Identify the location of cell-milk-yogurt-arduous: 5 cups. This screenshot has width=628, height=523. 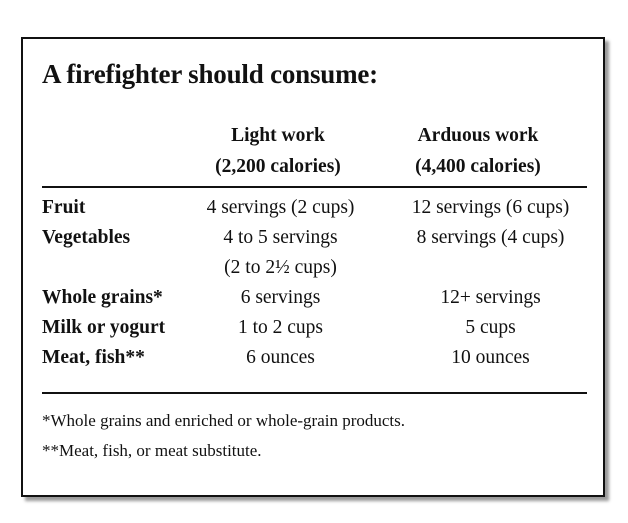
(490, 327).